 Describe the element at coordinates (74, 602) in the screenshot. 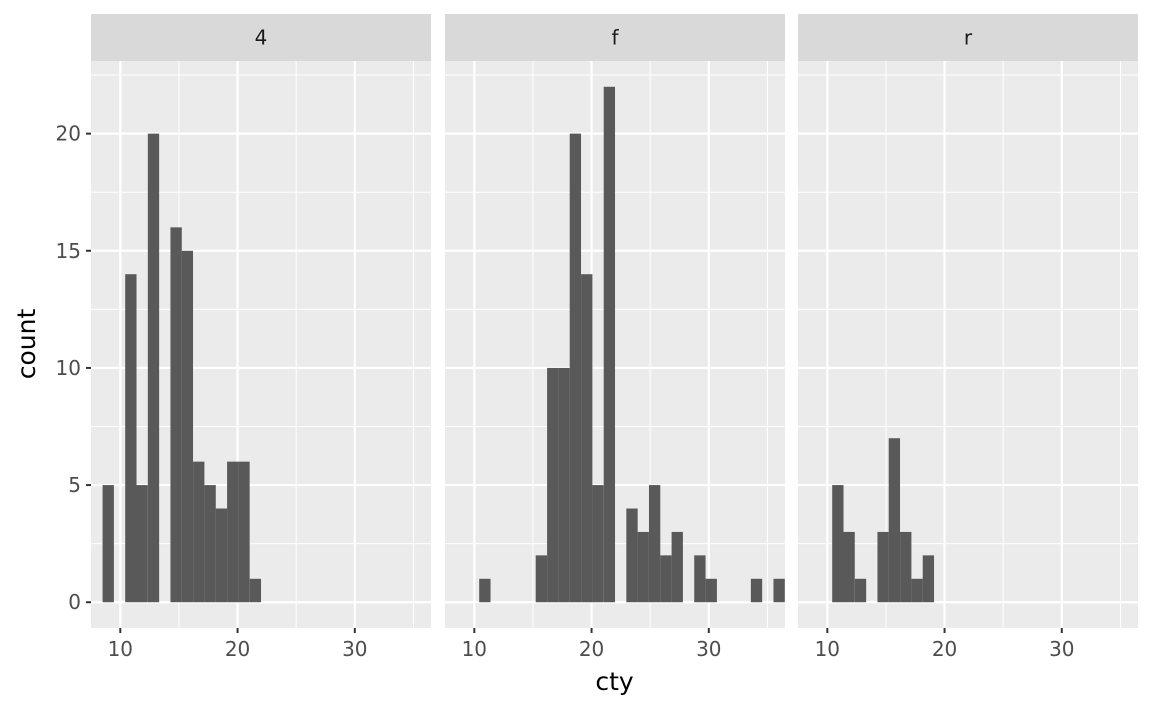

I see `y-tick-label: 0` at that location.